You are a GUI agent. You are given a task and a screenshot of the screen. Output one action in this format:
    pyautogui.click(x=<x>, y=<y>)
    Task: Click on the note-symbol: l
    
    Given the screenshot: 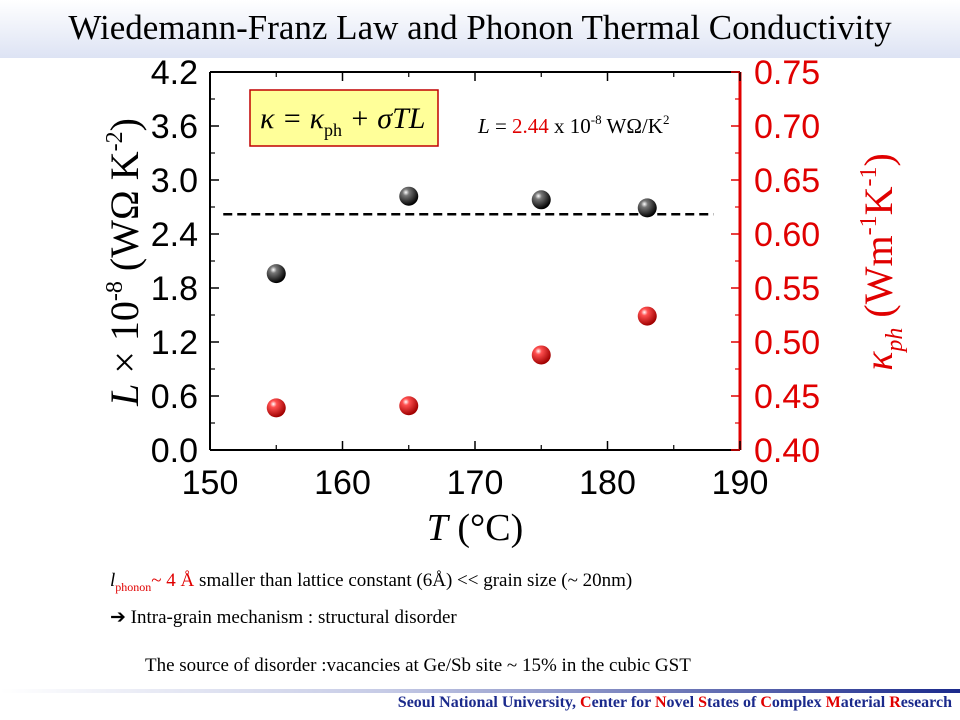 What is the action you would take?
    pyautogui.click(x=113, y=580)
    